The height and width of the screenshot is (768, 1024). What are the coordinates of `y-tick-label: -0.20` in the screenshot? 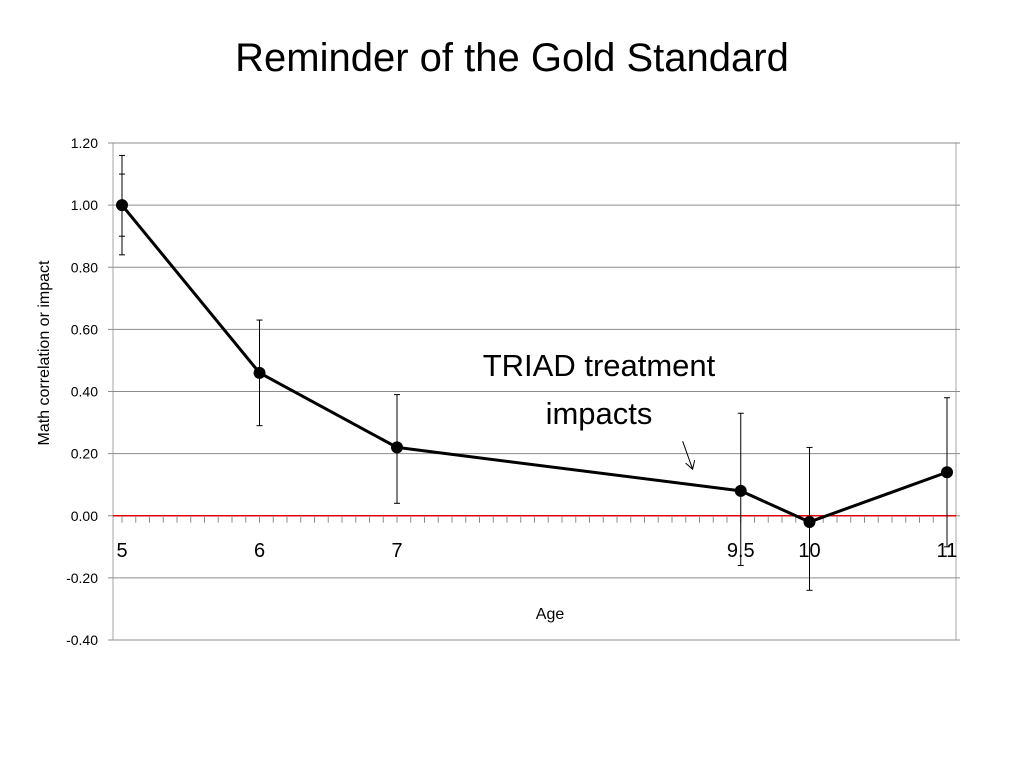 It's located at (82, 578).